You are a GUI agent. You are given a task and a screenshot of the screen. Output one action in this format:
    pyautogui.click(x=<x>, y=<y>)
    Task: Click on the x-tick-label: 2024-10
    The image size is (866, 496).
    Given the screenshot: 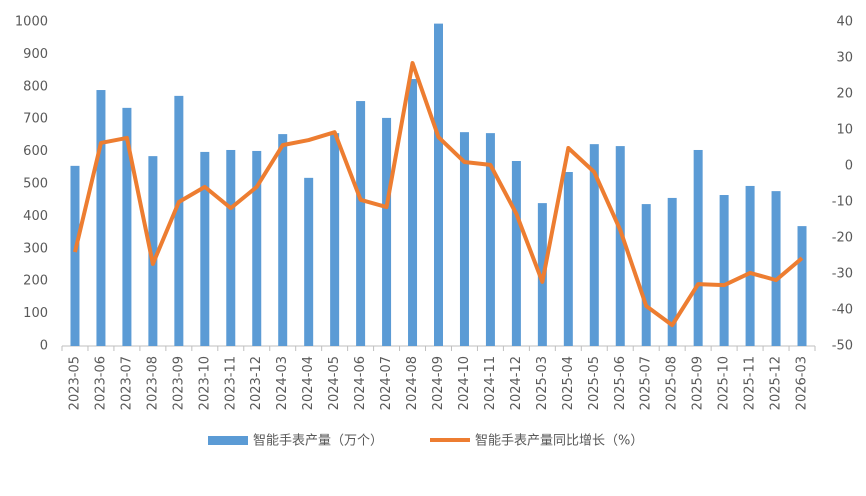 What is the action you would take?
    pyautogui.click(x=464, y=383)
    